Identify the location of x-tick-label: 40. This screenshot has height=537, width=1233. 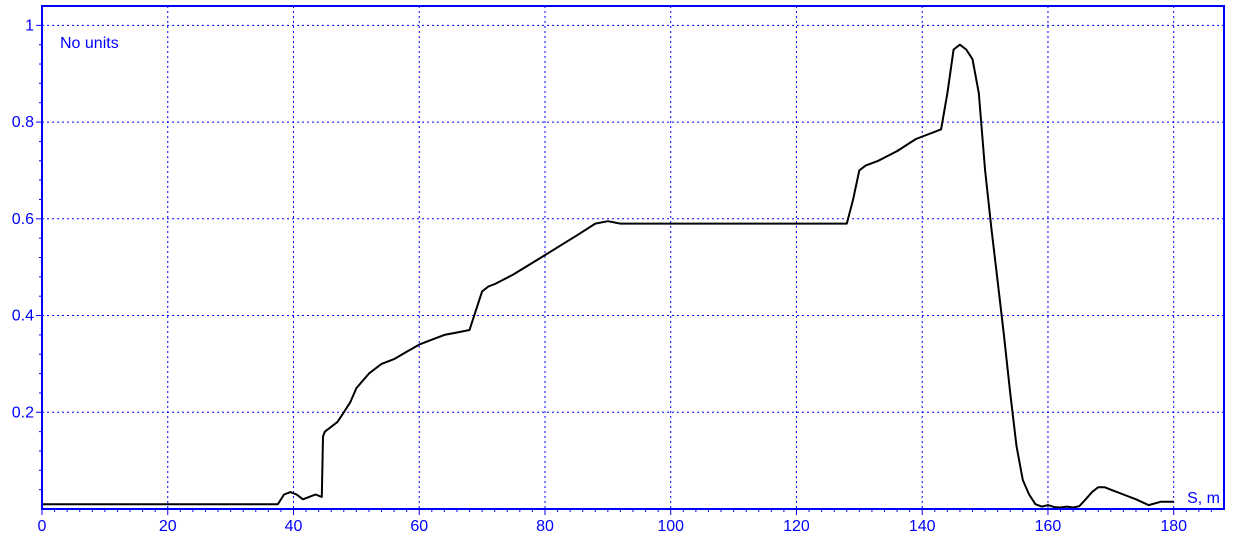
(294, 526).